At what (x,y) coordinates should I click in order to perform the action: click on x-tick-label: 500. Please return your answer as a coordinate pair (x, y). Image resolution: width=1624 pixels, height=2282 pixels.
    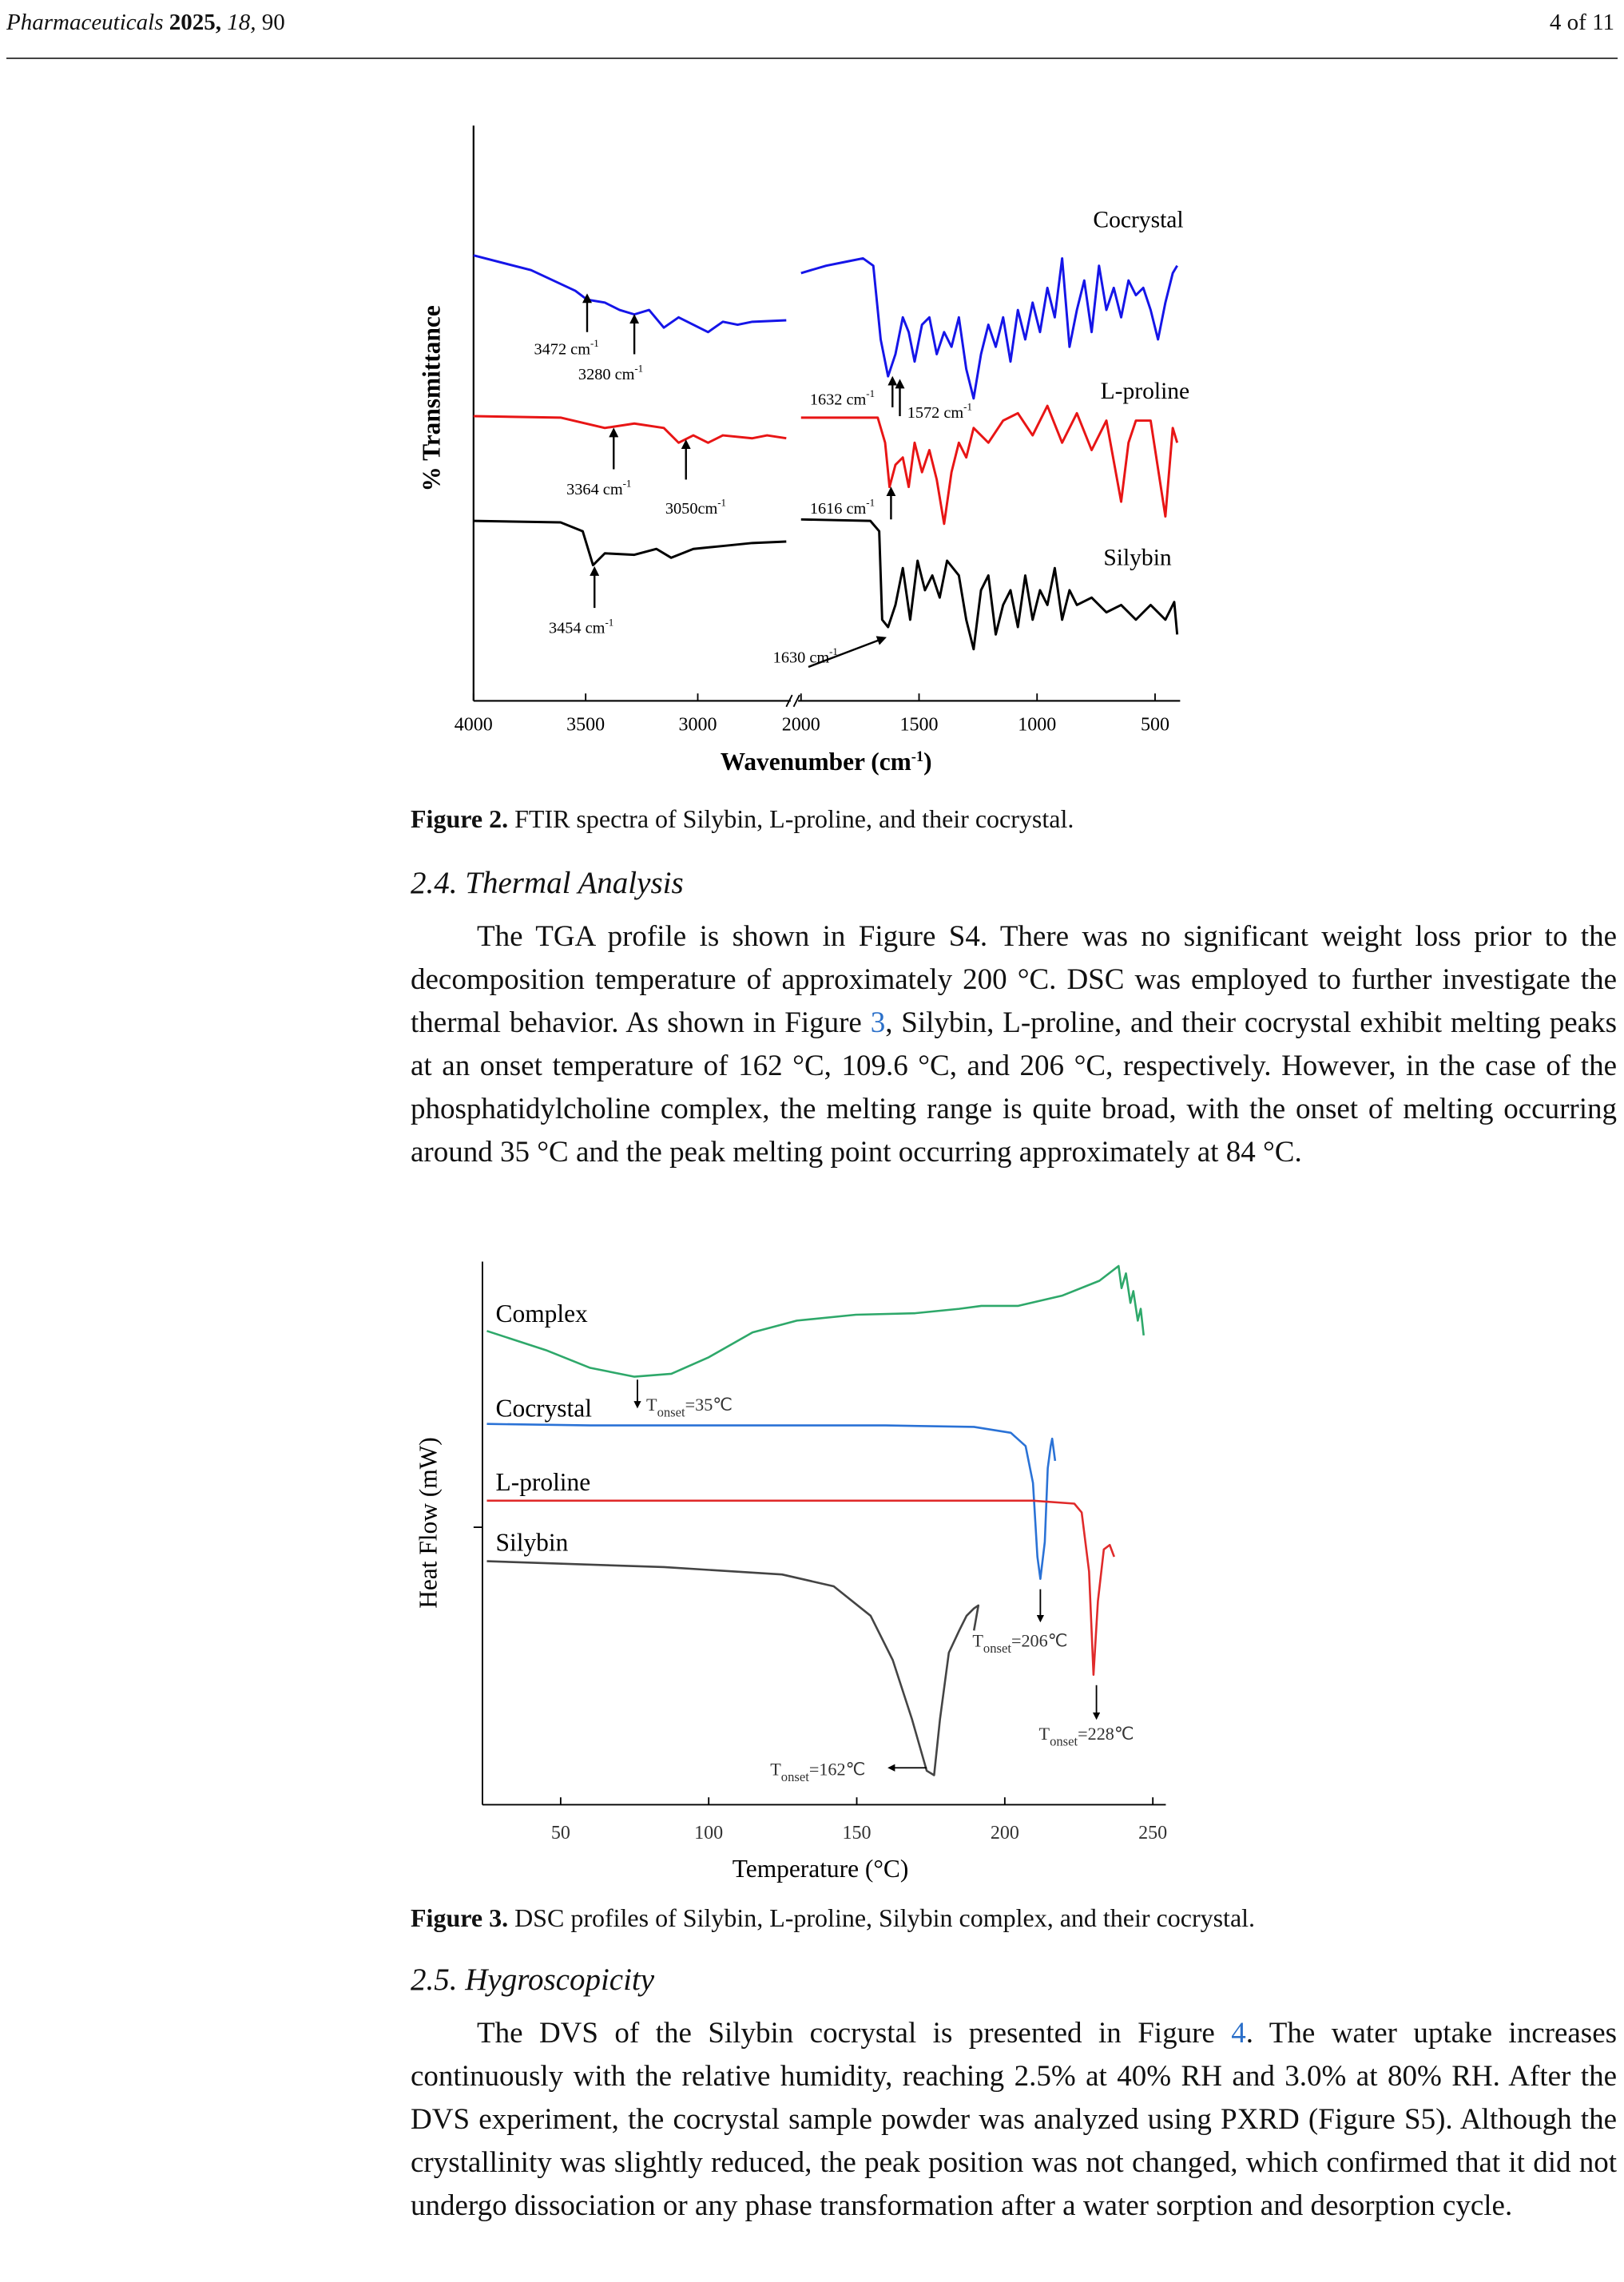
    Looking at the image, I should click on (1155, 724).